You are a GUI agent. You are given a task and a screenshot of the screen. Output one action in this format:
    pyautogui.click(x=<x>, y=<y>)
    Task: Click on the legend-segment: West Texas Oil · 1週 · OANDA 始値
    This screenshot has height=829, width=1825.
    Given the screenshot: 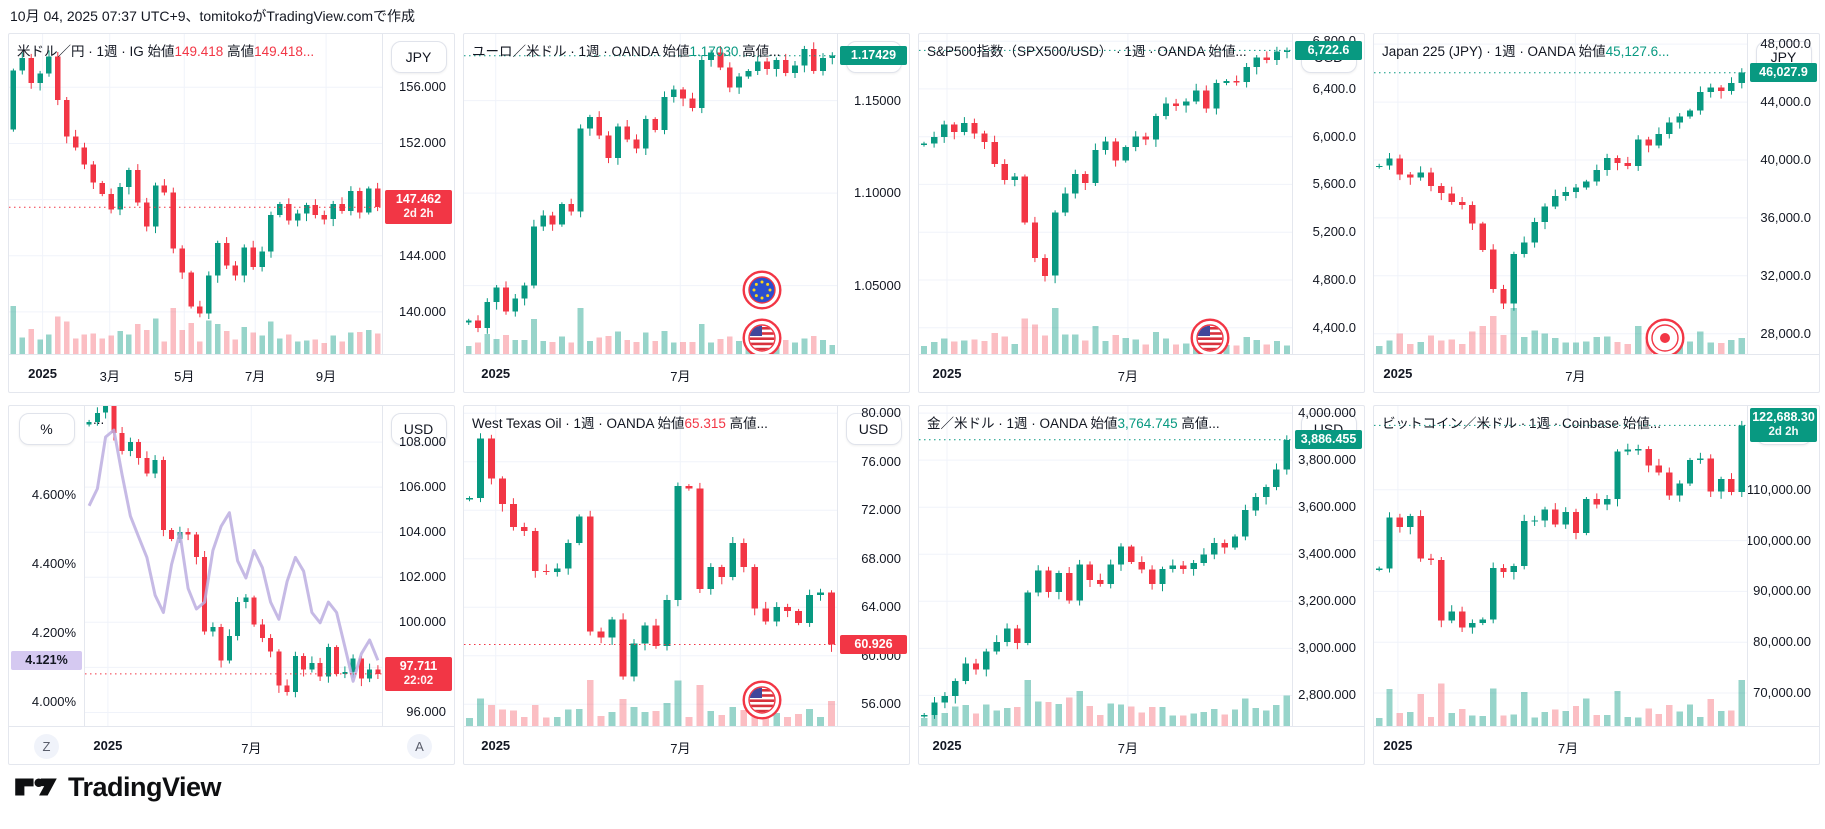 What is the action you would take?
    pyautogui.click(x=578, y=423)
    